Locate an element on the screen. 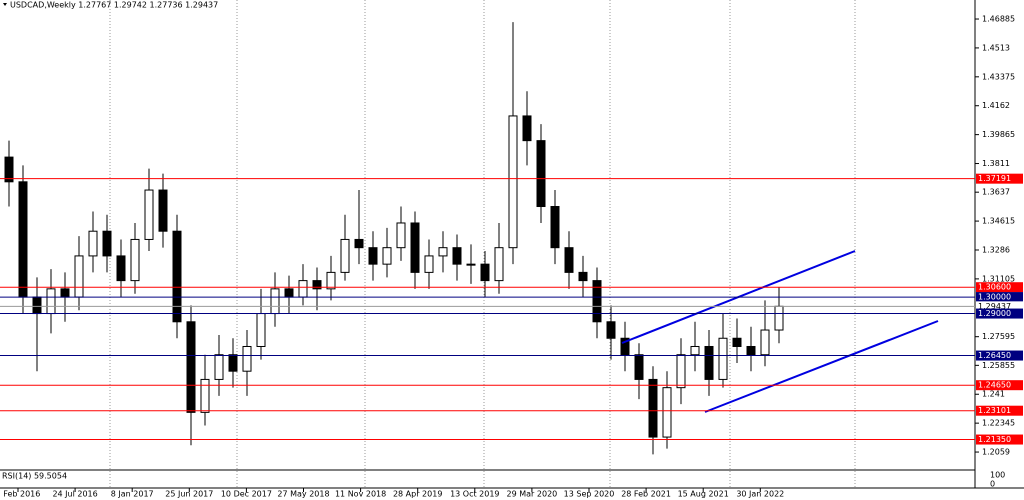 The width and height of the screenshot is (1024, 500). y-tick-label: 1.43375 is located at coordinates (998, 76).